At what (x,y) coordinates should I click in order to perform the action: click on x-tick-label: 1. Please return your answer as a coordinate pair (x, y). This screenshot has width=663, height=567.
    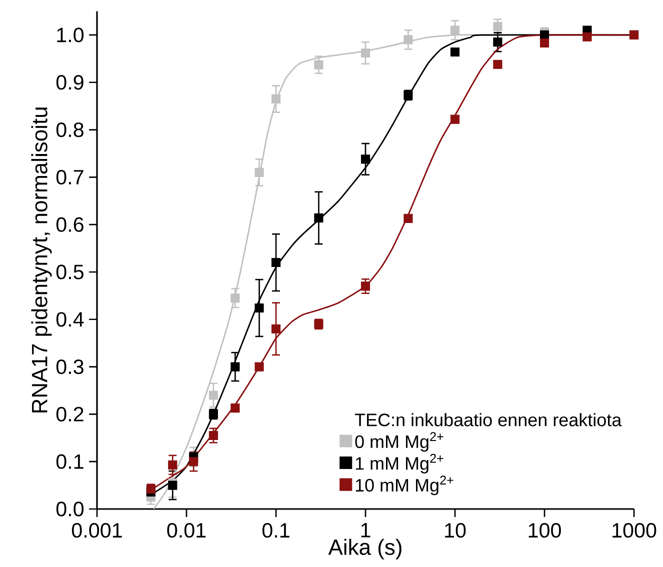
    Looking at the image, I should click on (365, 530).